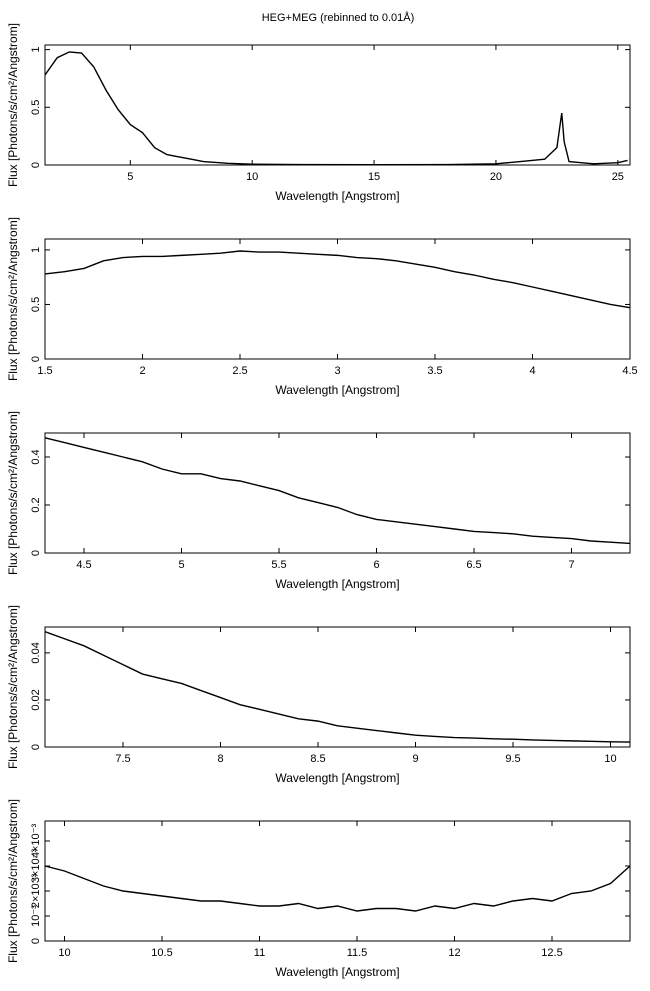  I want to click on x-tick-label: 10.5, so click(161, 953).